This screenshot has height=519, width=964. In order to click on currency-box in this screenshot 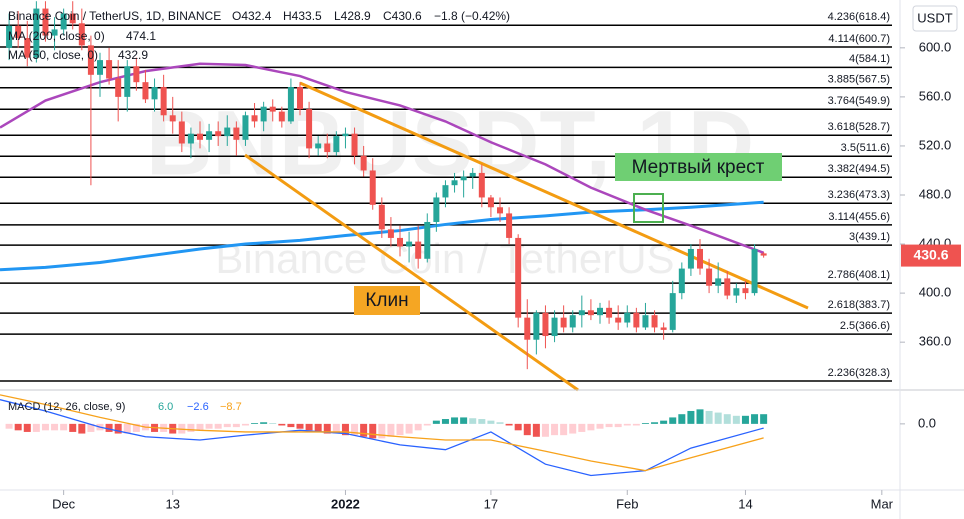, I will do `click(935, 18)`.